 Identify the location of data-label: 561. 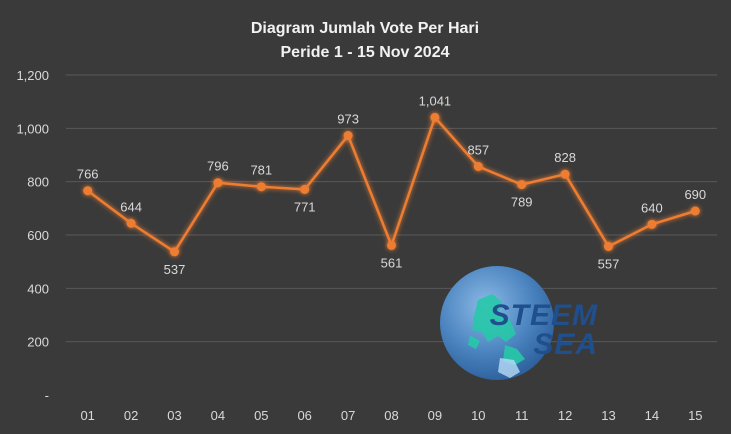
(392, 262).